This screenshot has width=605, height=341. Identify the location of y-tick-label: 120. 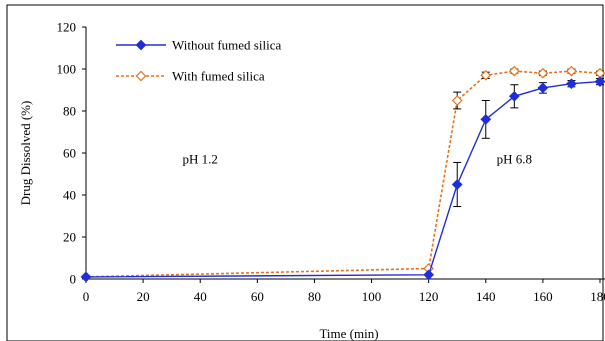
(67, 27).